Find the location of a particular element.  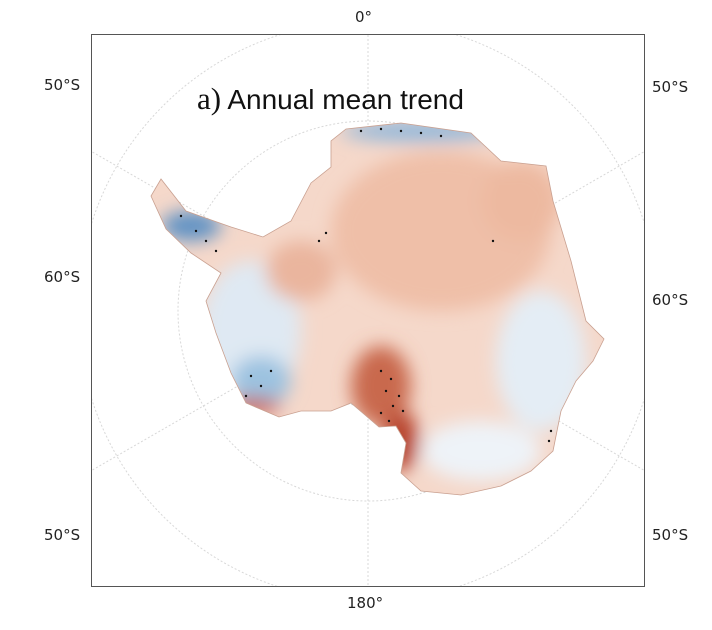

label-lat-left-upper: 50°S is located at coordinates (62, 85).